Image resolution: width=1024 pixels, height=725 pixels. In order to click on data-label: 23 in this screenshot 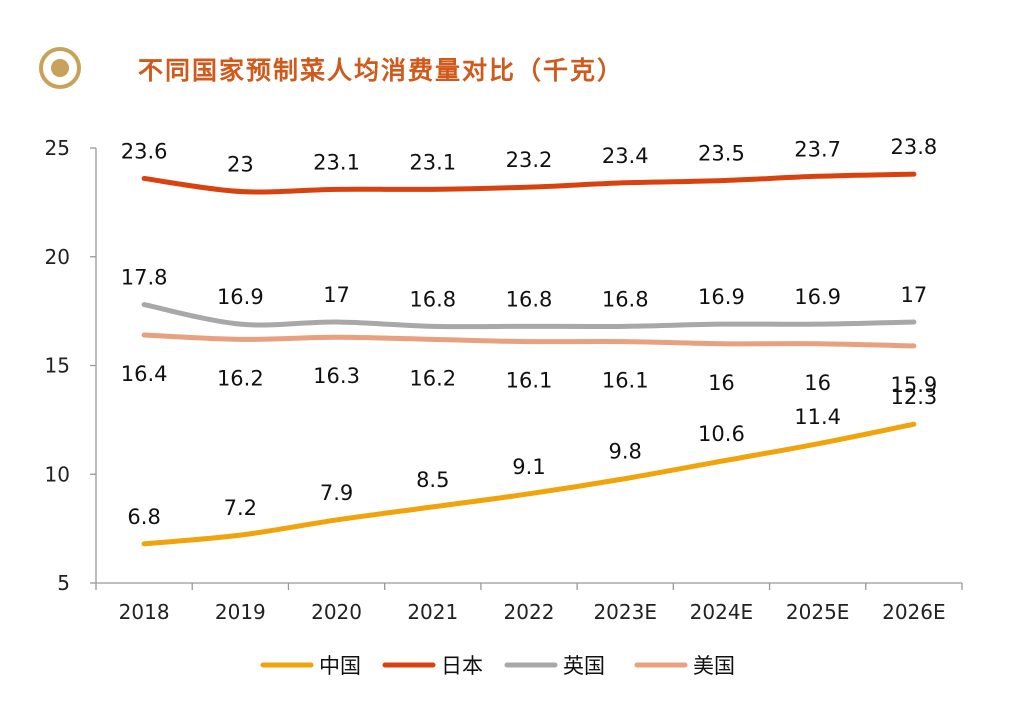, I will do `click(240, 165)`.